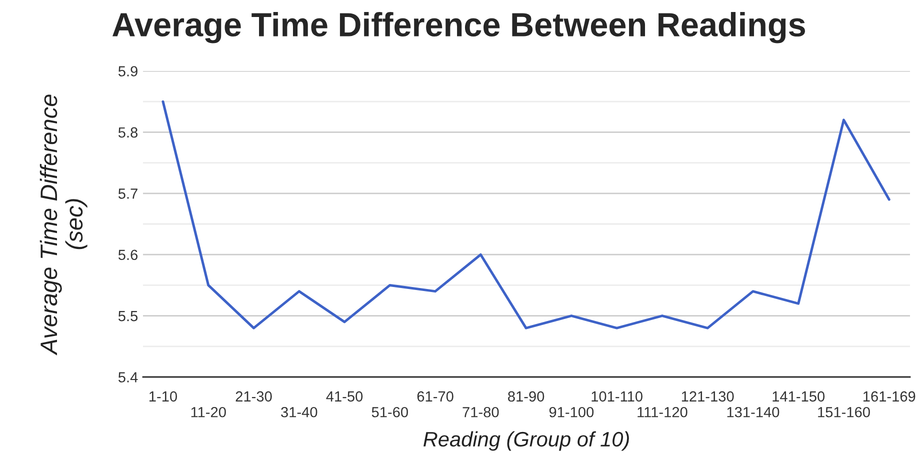 This screenshot has height=461, width=918. I want to click on x-tick-label: 141-150, so click(798, 396).